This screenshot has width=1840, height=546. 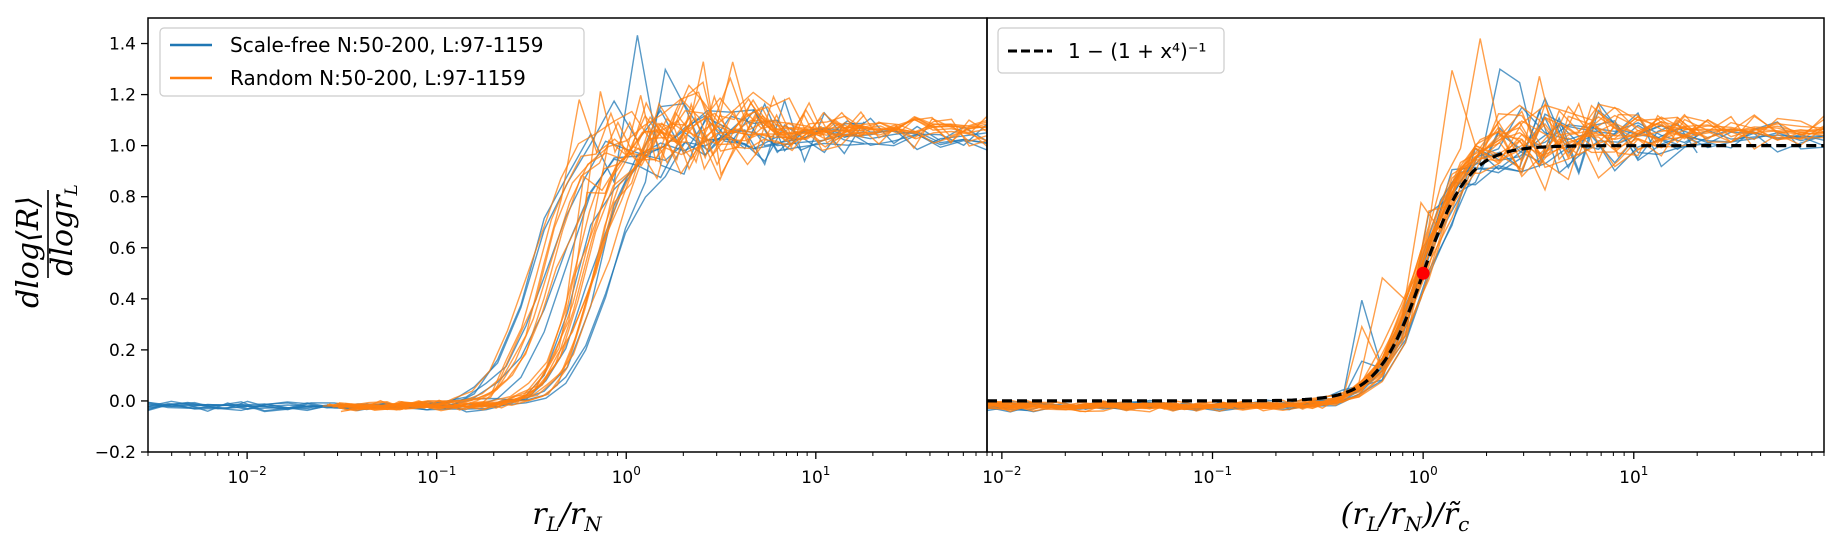 I want to click on y-tick-label: 1.2, so click(x=122, y=96).